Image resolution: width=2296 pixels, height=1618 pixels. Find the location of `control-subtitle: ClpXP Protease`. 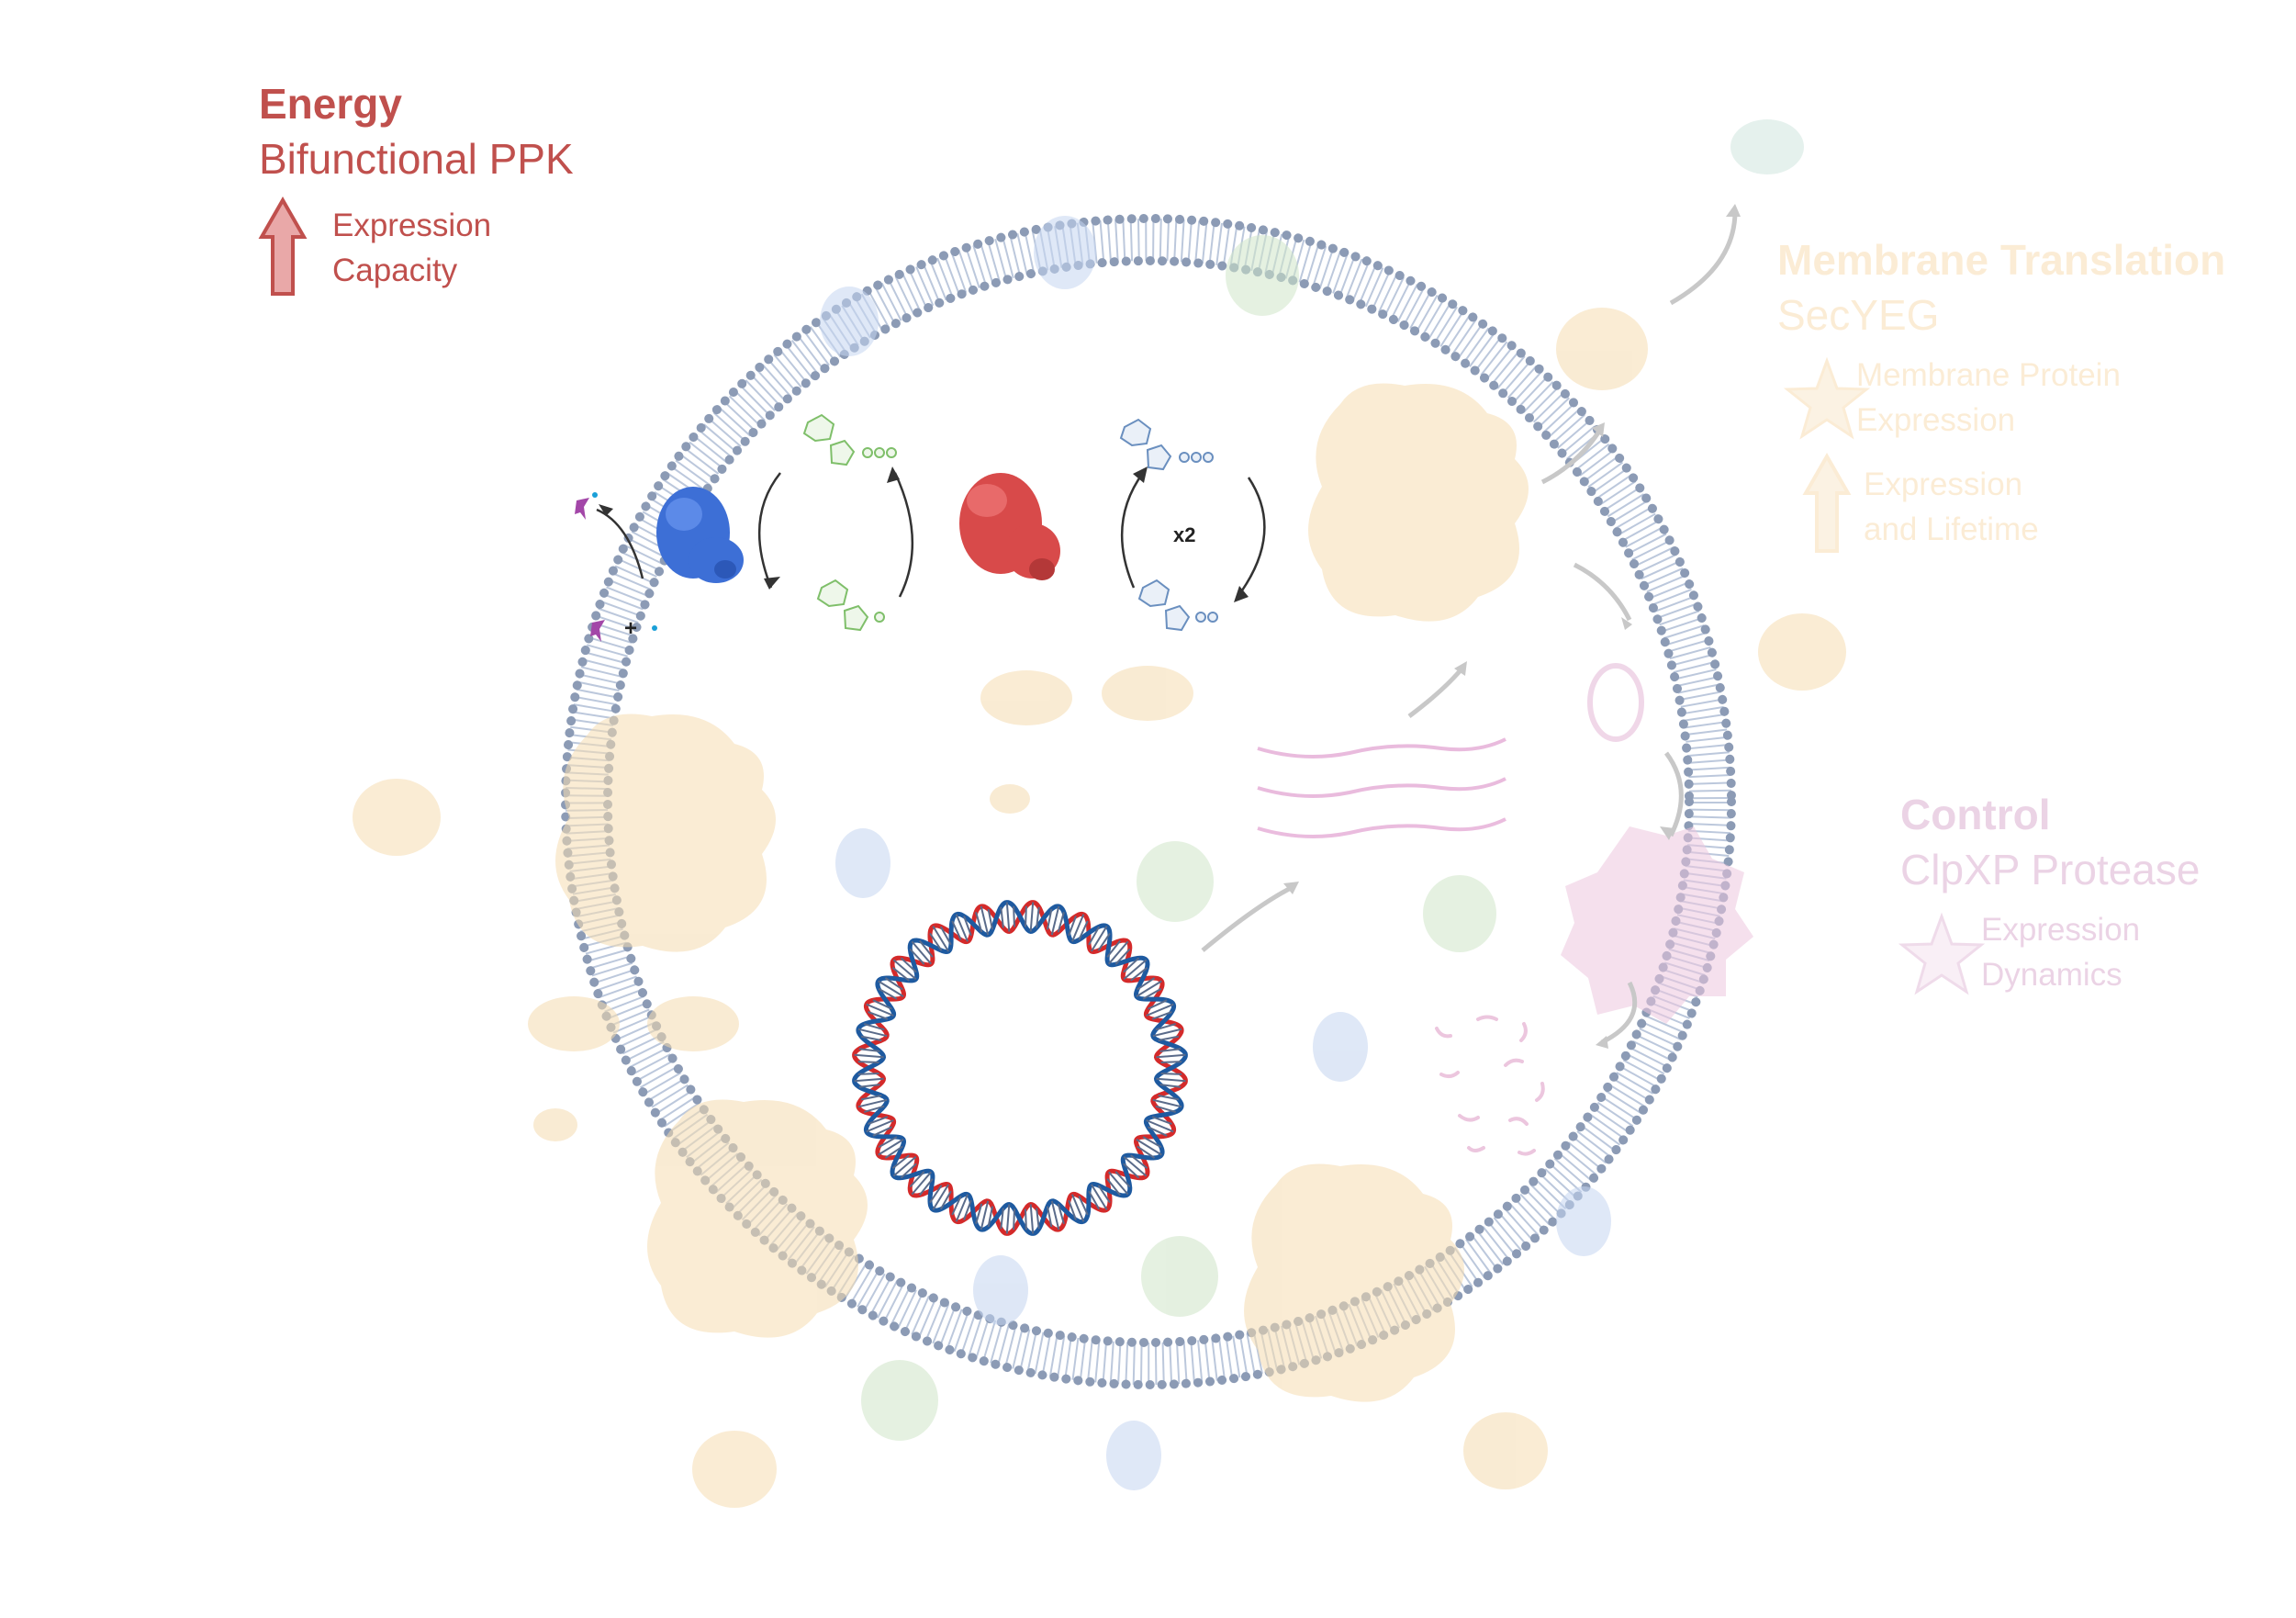

control-subtitle: ClpXP Protease is located at coordinates (2050, 869).